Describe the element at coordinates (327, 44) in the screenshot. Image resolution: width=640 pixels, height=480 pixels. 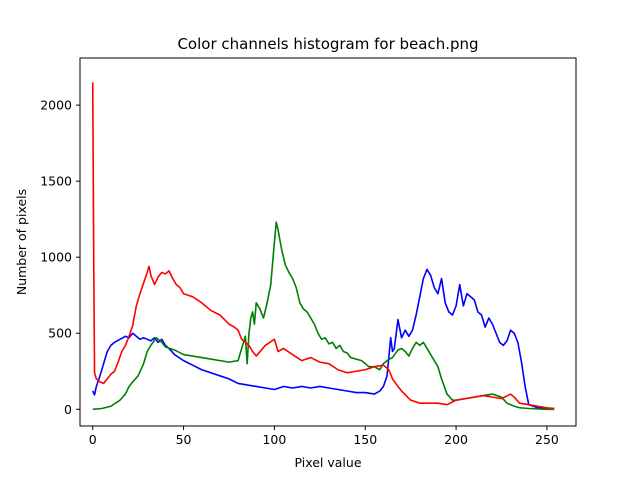
I see `chart-title: Color channels histogram for beach.png` at that location.